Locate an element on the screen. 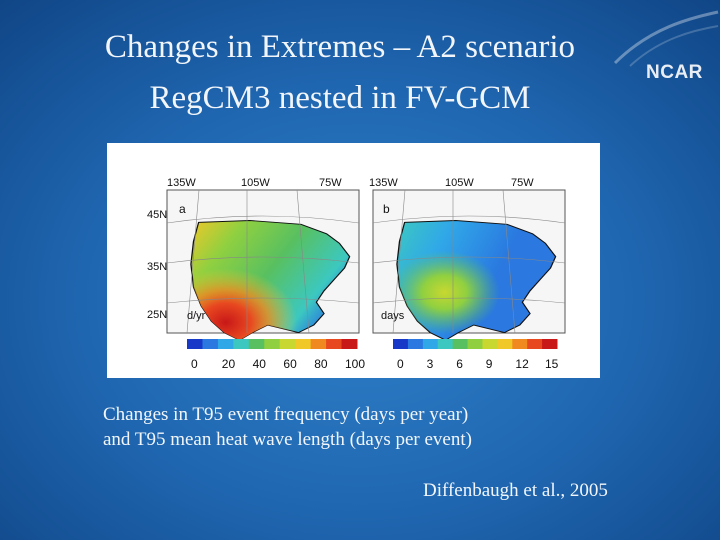 The height and width of the screenshot is (540, 720). panel-a-graticule is located at coordinates (263, 261).